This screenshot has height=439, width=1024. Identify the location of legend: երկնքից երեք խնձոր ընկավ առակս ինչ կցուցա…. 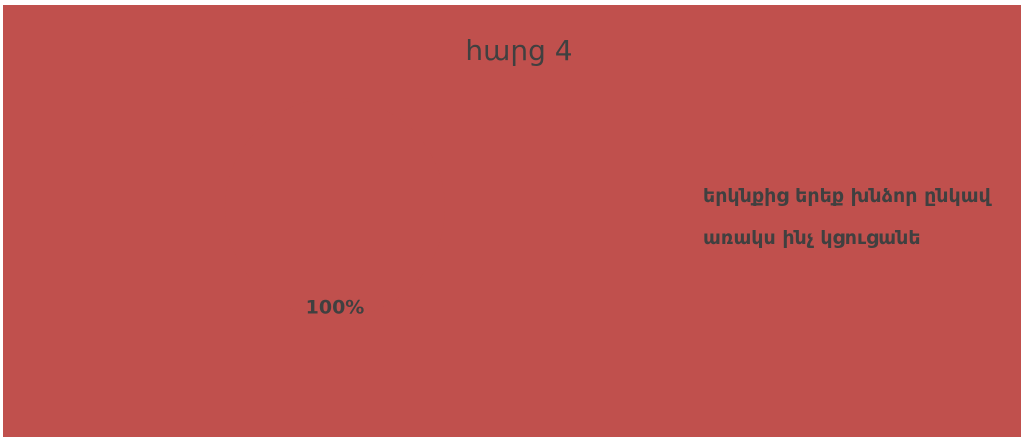
(853, 226).